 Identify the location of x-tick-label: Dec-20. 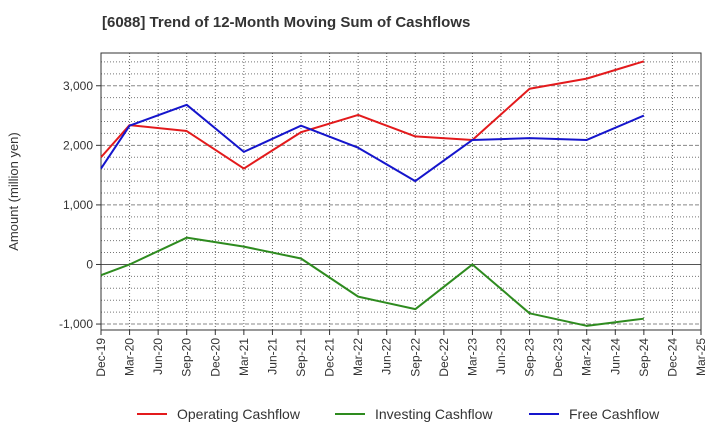
(215, 357).